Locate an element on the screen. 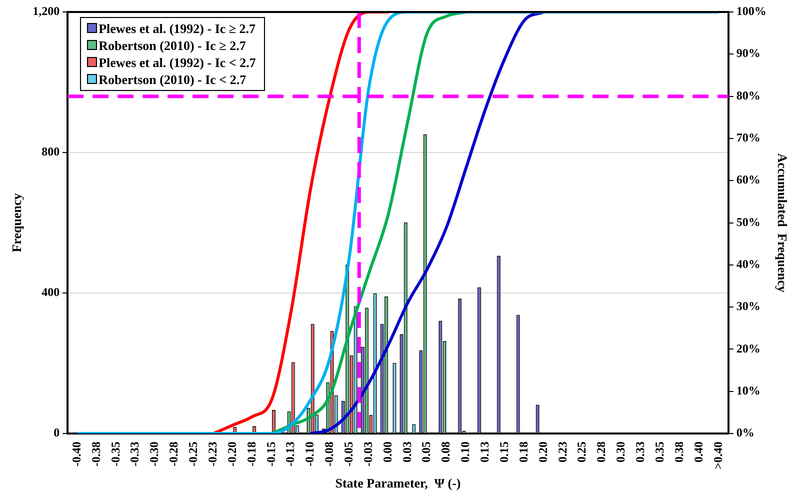 The width and height of the screenshot is (799, 498). legend-label: Robertson (2010) - Ic ≥ 2.7 is located at coordinates (172, 45).